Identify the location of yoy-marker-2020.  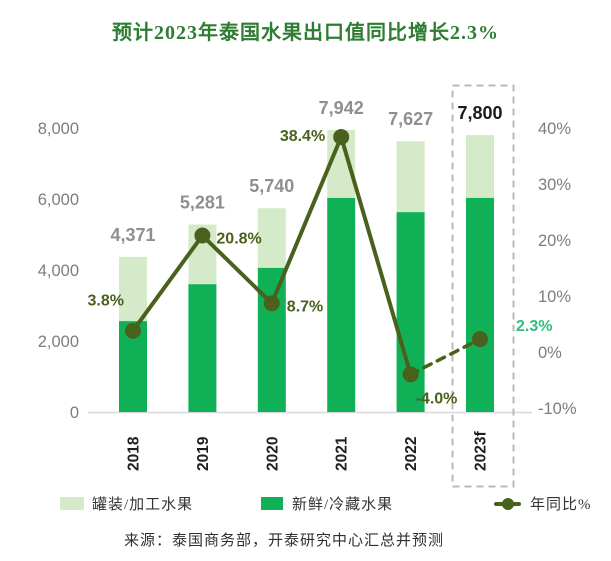
(271, 303).